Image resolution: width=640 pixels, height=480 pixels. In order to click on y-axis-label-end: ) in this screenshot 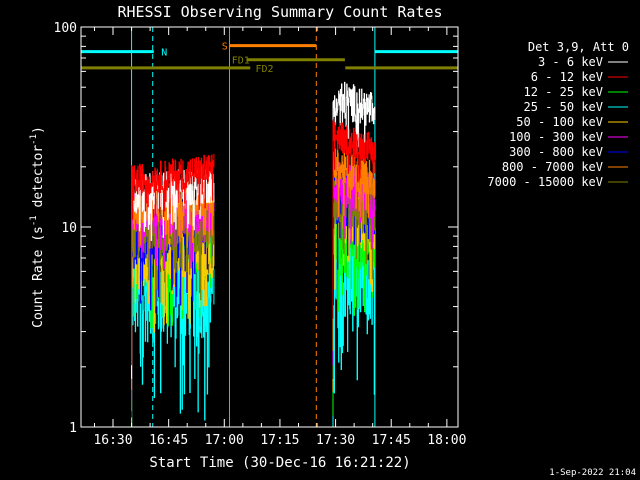, I will do `click(38, 130)`.